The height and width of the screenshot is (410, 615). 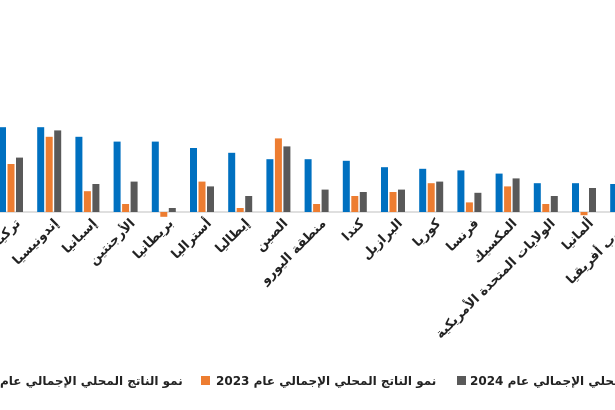 What do you see at coordinates (12, 232) in the screenshot?
I see `x-tick-label: تركيا` at bounding box center [12, 232].